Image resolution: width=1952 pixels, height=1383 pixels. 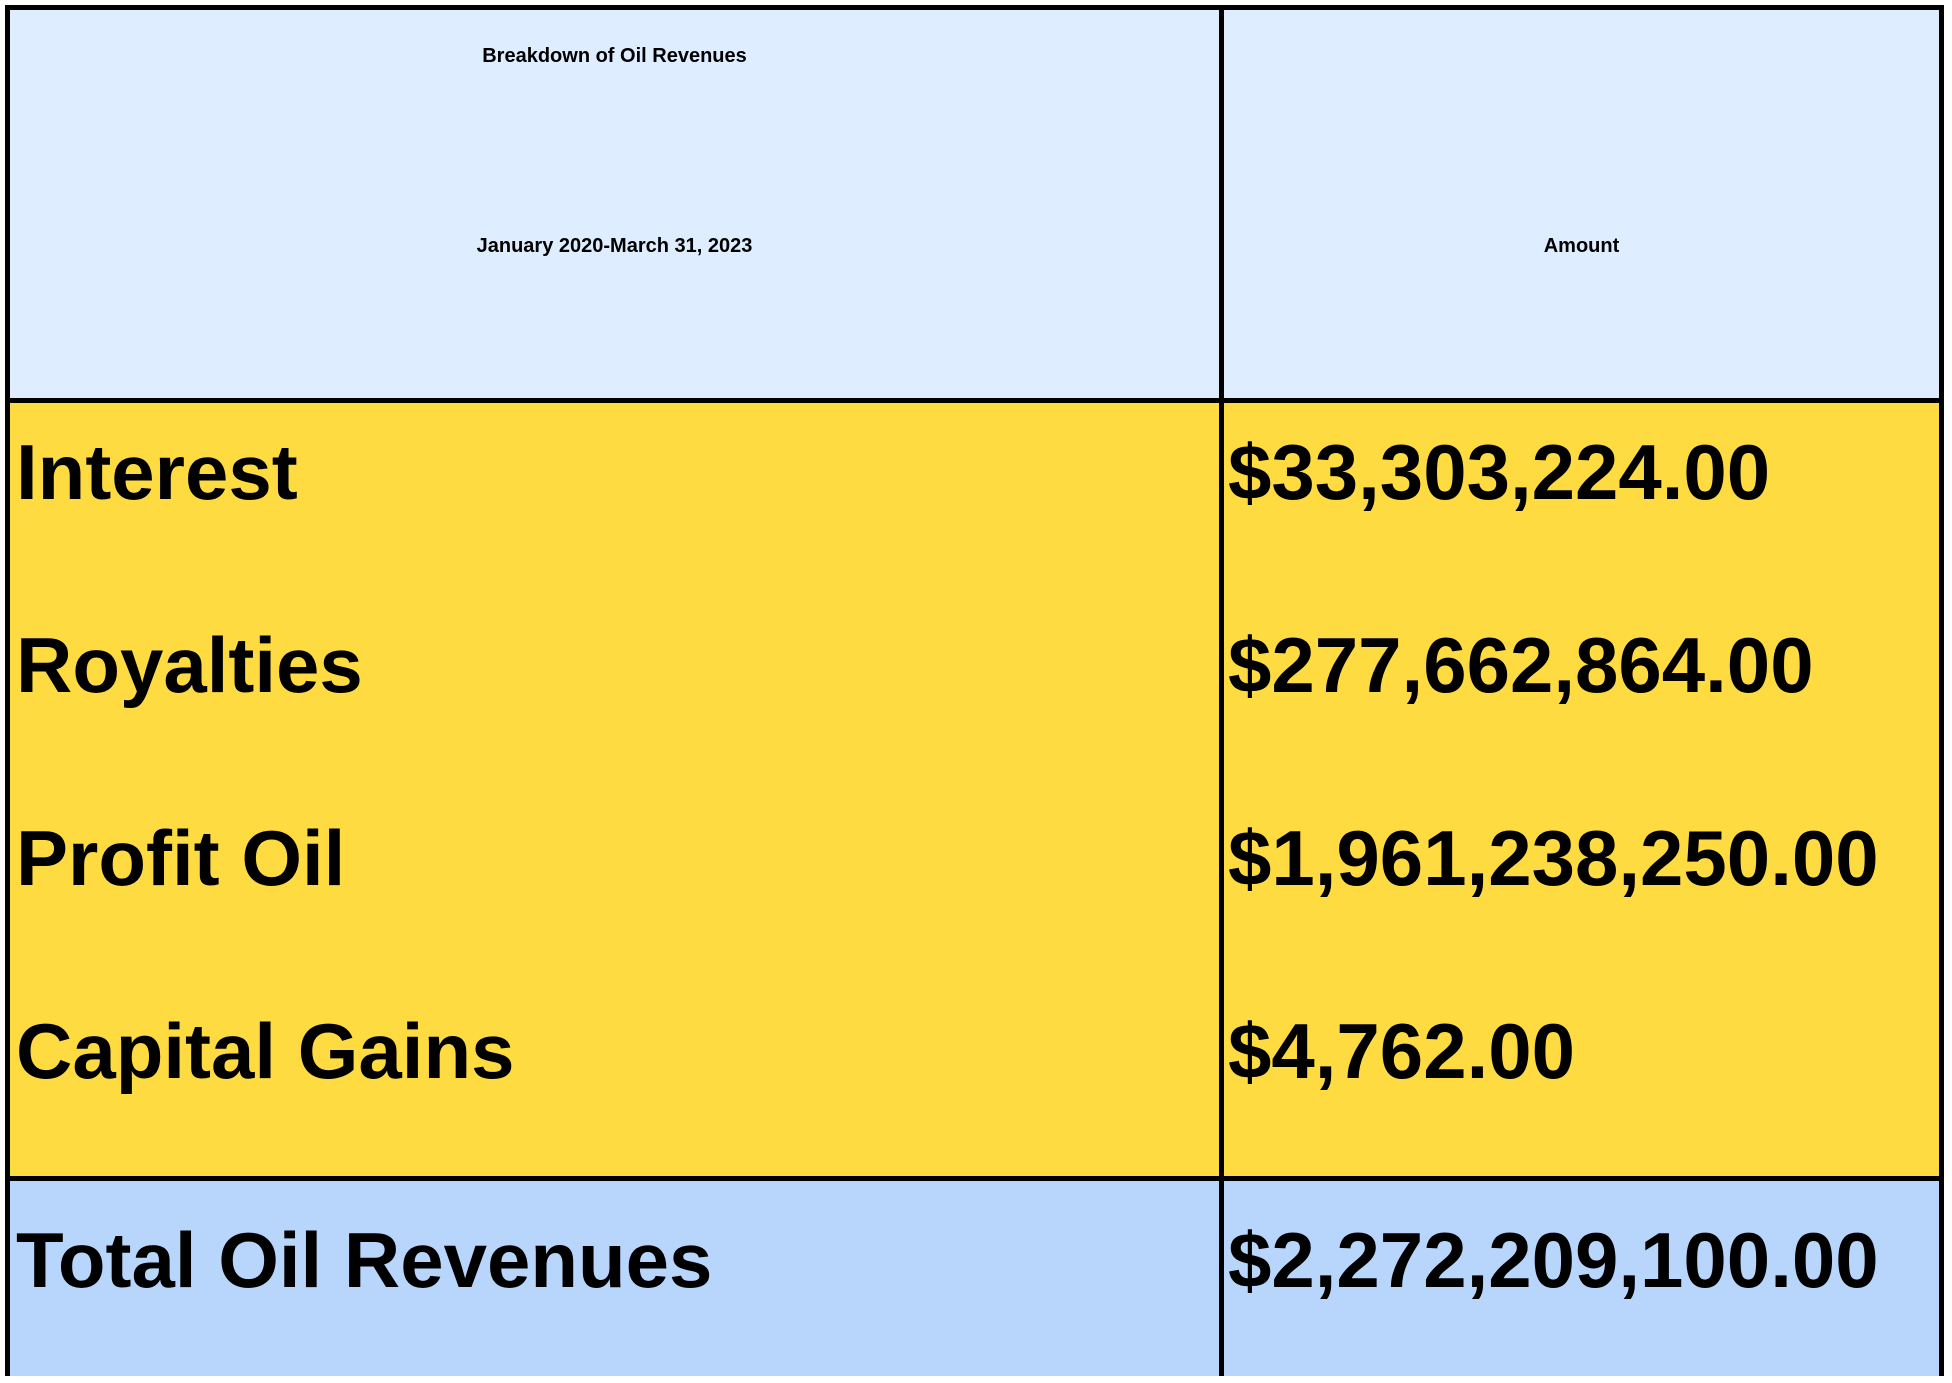 I want to click on total-row: Total Oil Revenues $2,272,209,100.00, so click(x=974, y=1276).